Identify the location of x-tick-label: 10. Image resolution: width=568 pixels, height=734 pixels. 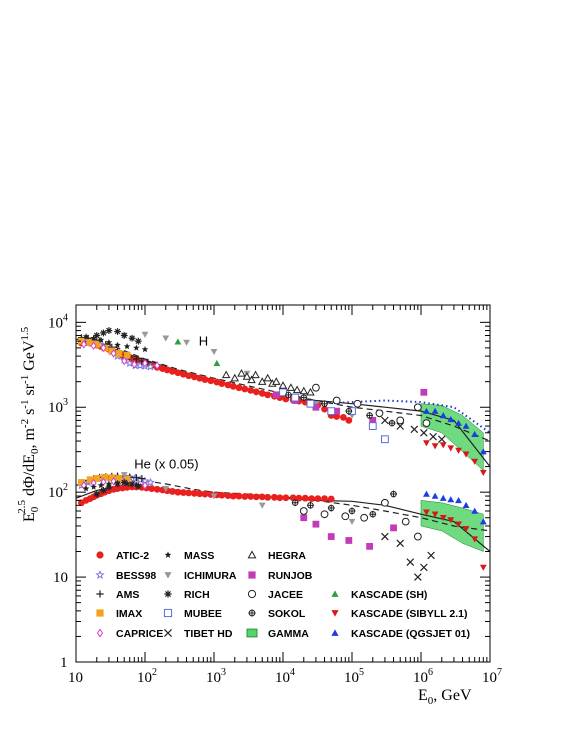
(75, 678).